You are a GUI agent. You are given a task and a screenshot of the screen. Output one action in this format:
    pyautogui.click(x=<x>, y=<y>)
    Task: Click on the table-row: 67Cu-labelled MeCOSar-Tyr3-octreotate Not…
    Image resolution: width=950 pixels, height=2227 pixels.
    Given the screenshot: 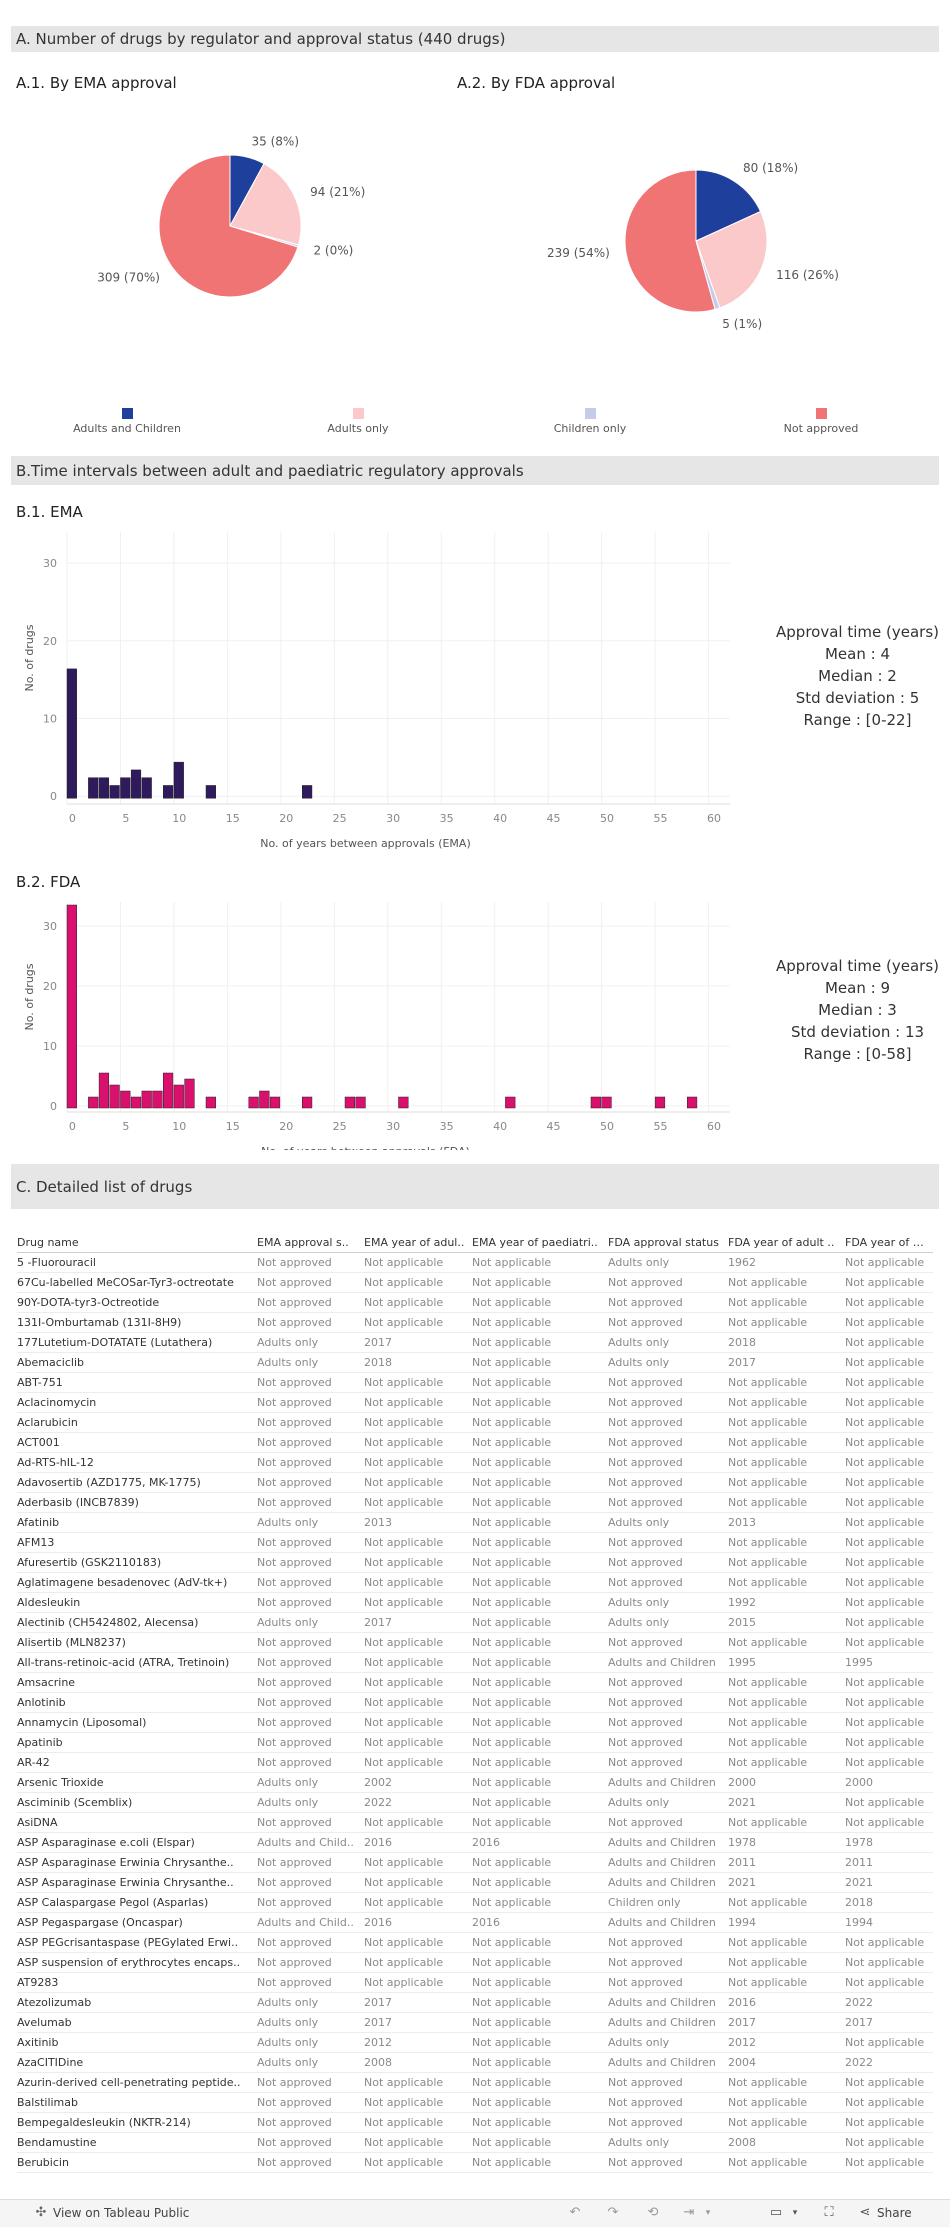 What is the action you would take?
    pyautogui.click(x=475, y=1282)
    